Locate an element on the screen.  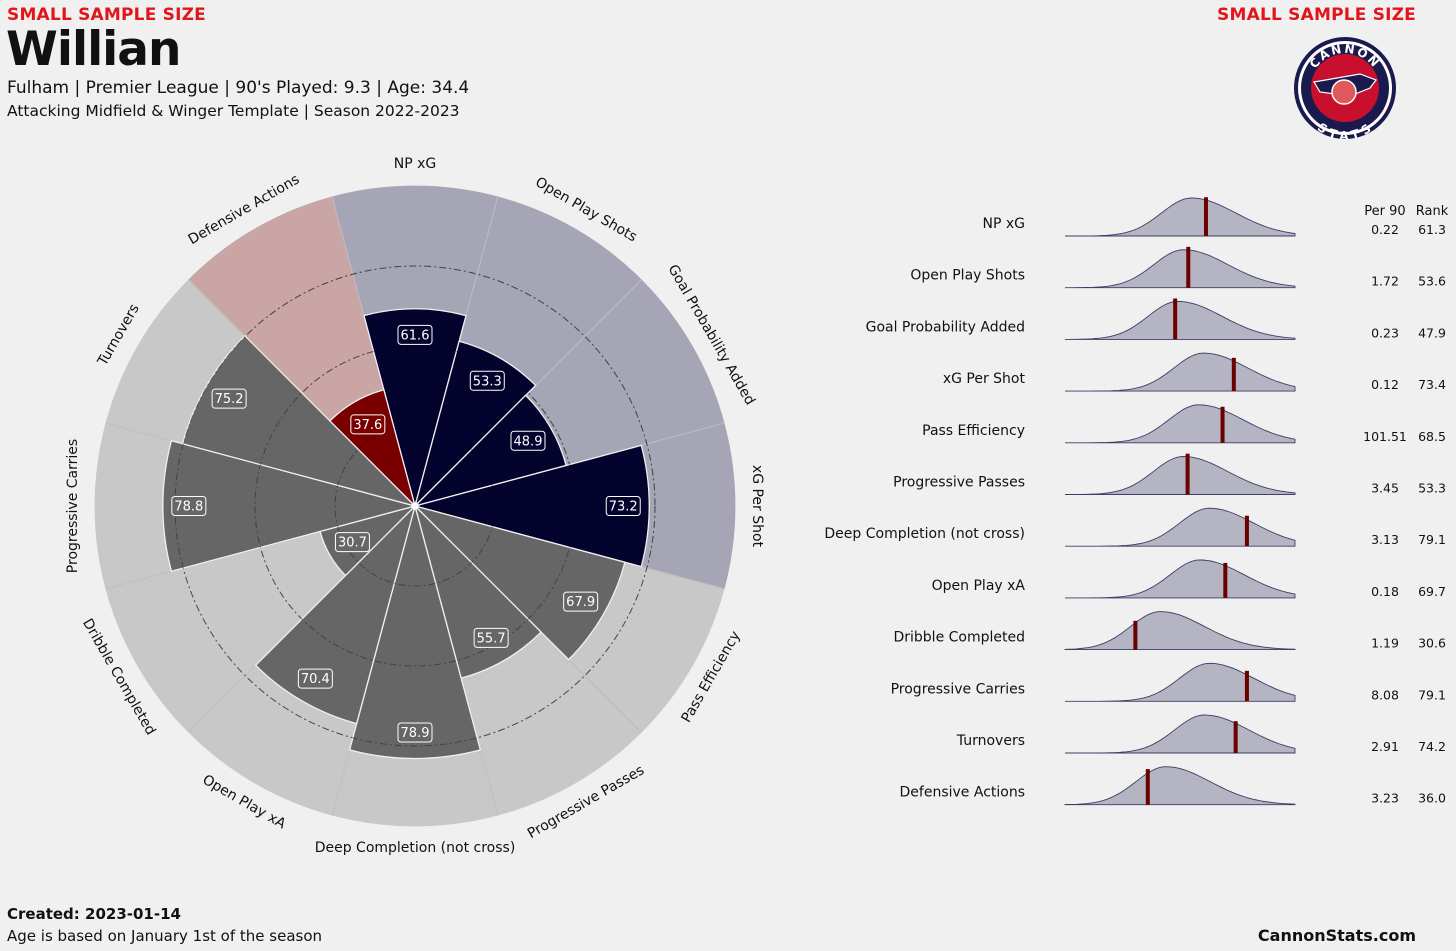
dist-metric-label: Defensive Actions is located at coordinates (962, 793).